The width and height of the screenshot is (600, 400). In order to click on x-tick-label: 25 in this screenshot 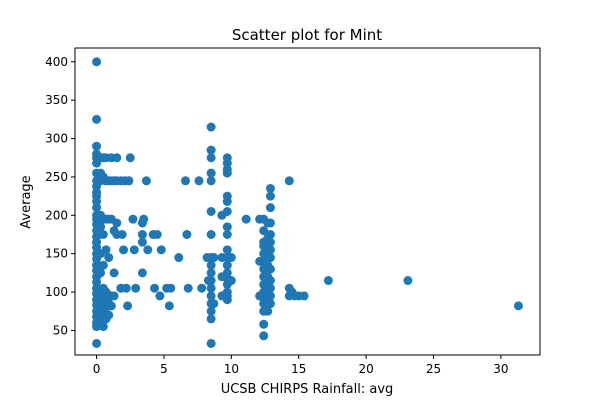, I will do `click(433, 369)`.